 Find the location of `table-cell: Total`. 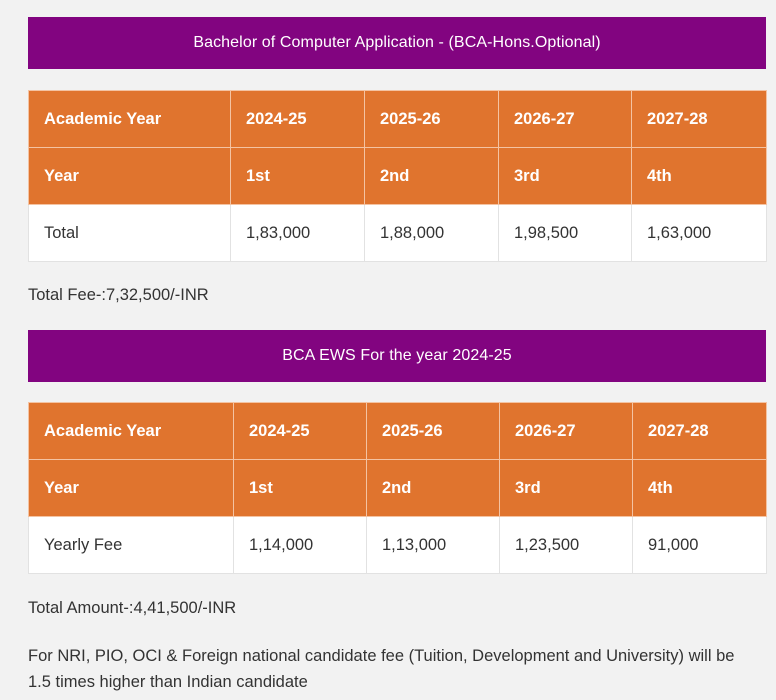

table-cell: Total is located at coordinates (129, 233).